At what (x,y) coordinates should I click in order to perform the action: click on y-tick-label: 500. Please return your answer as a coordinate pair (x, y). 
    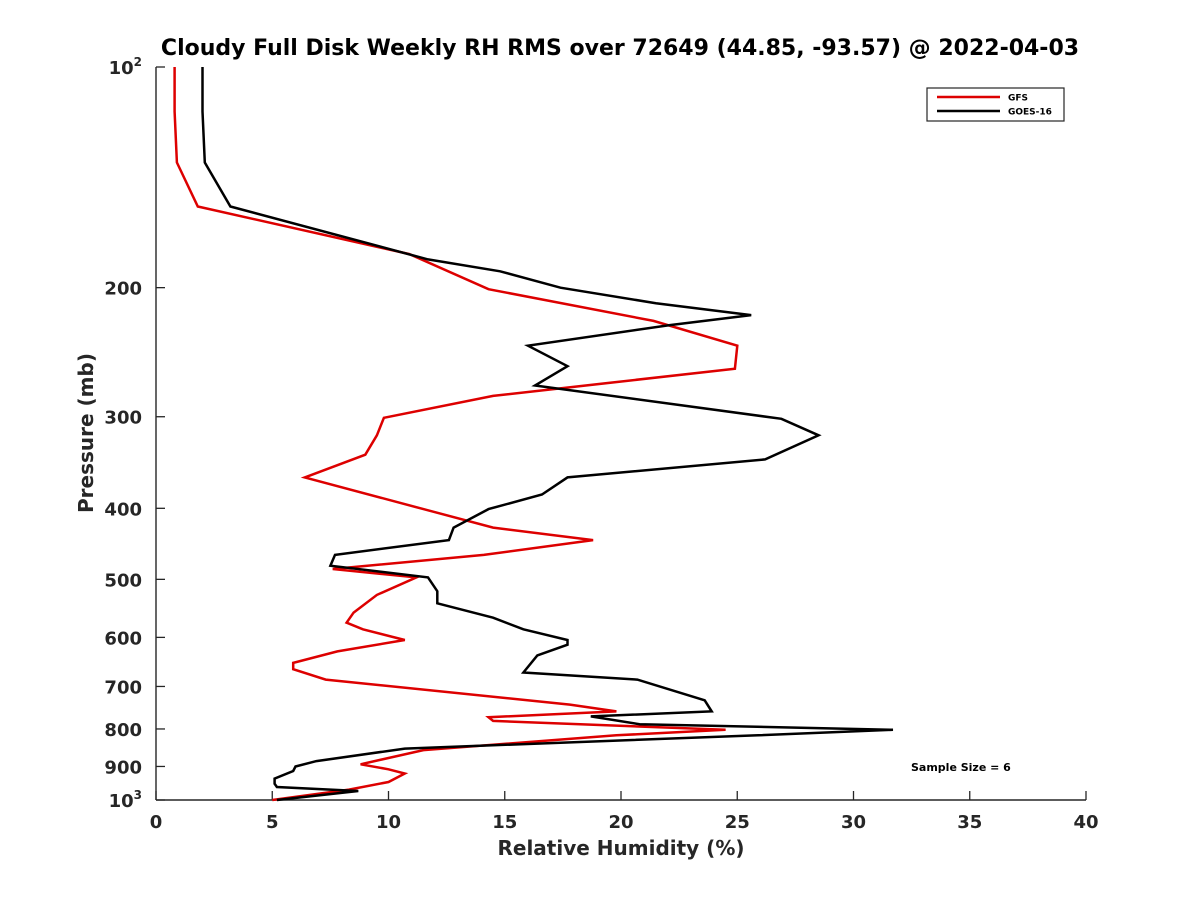
    Looking at the image, I should click on (123, 580).